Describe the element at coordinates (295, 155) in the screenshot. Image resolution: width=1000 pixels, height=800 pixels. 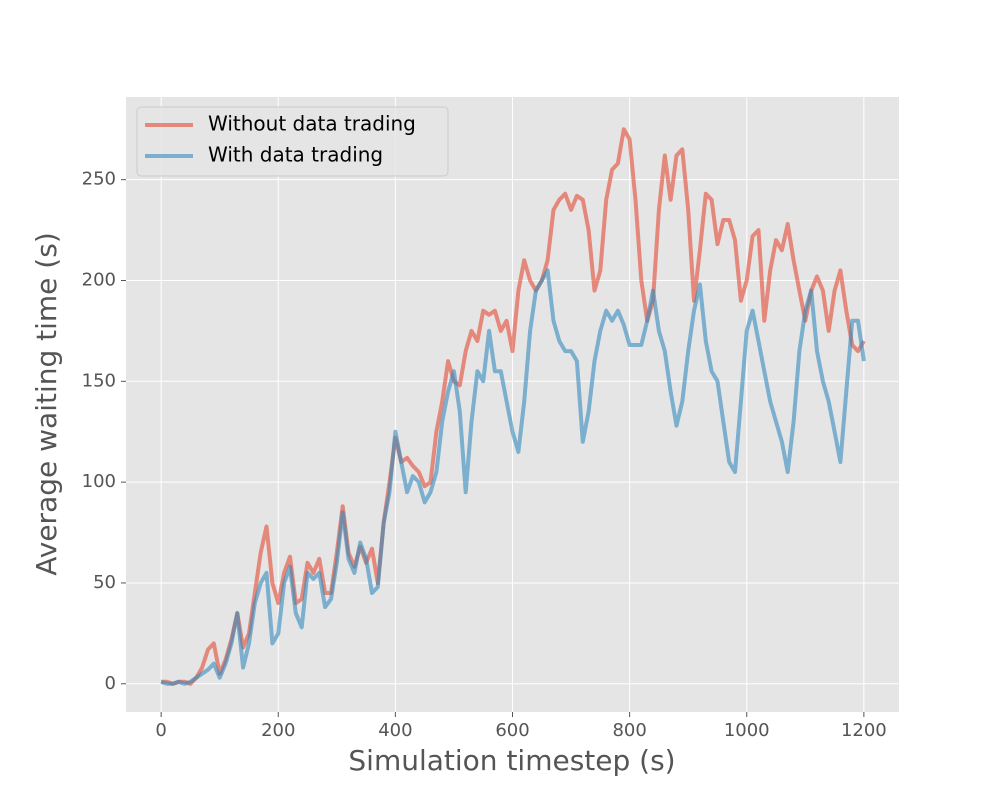
I see `legend-label: With data trading` at that location.